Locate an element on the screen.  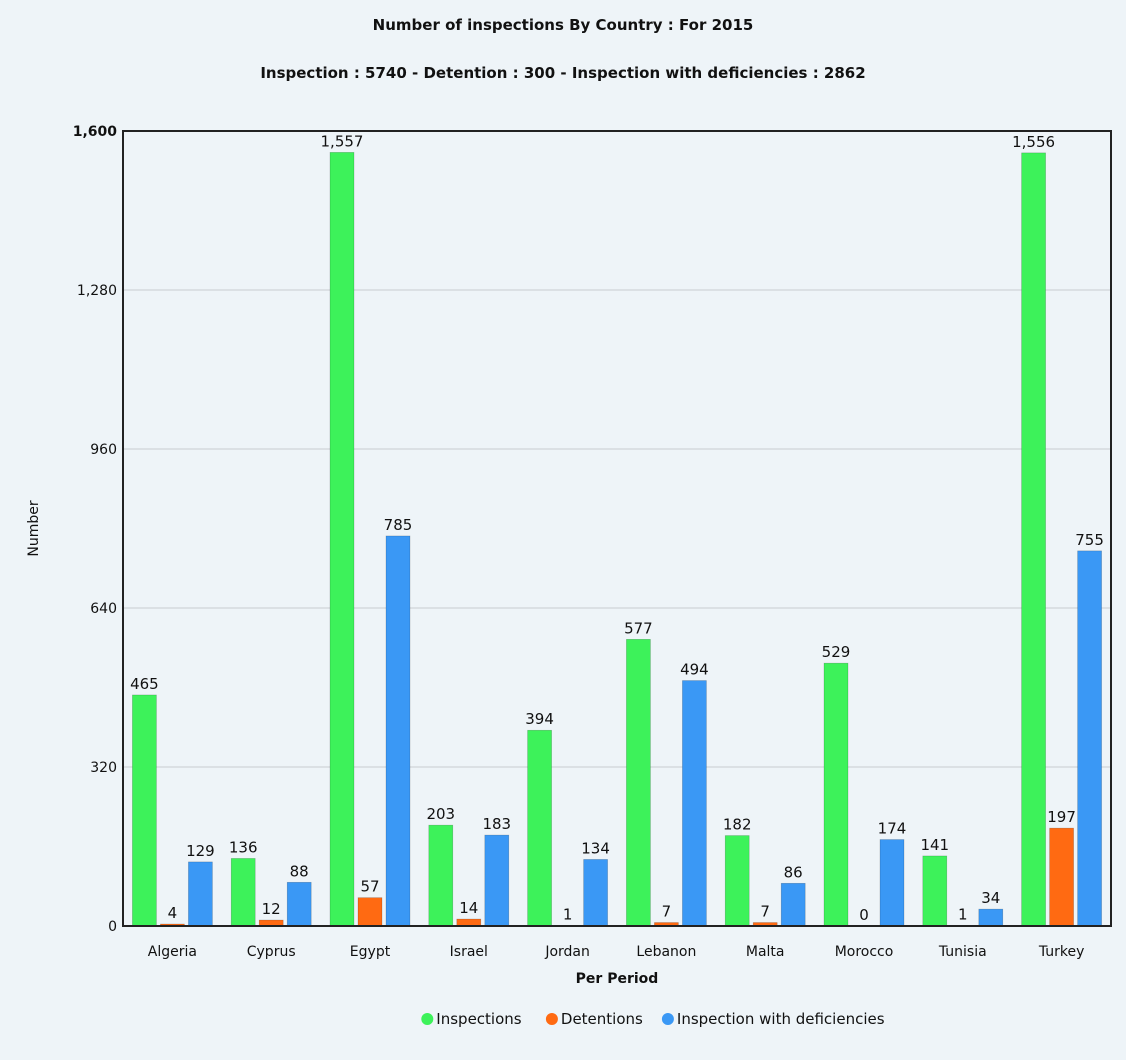
x-category-label: Israel is located at coordinates (469, 952).